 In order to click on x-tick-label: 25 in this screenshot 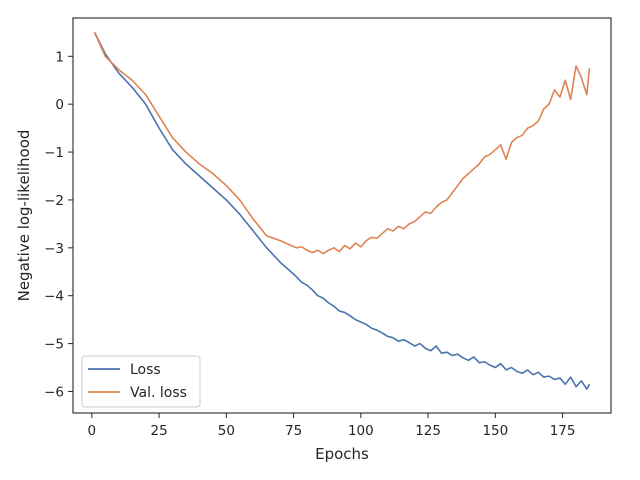, I will do `click(158, 431)`.